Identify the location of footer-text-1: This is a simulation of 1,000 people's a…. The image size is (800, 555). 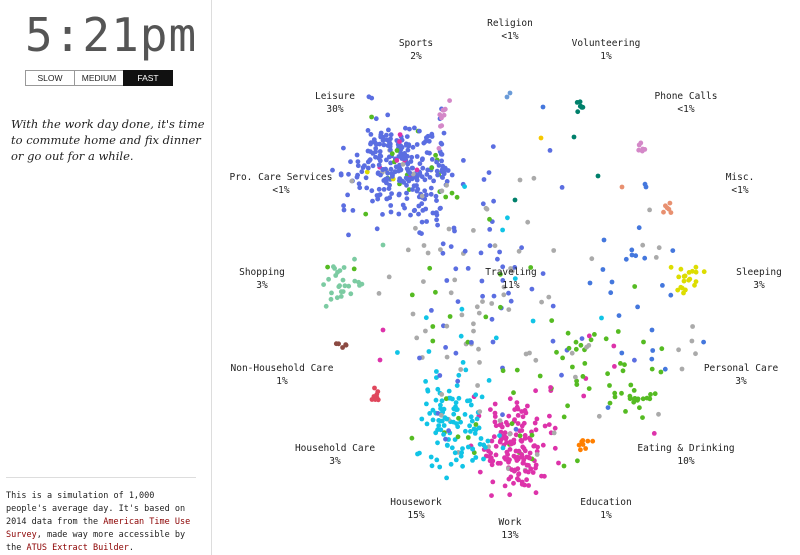
(96, 509).